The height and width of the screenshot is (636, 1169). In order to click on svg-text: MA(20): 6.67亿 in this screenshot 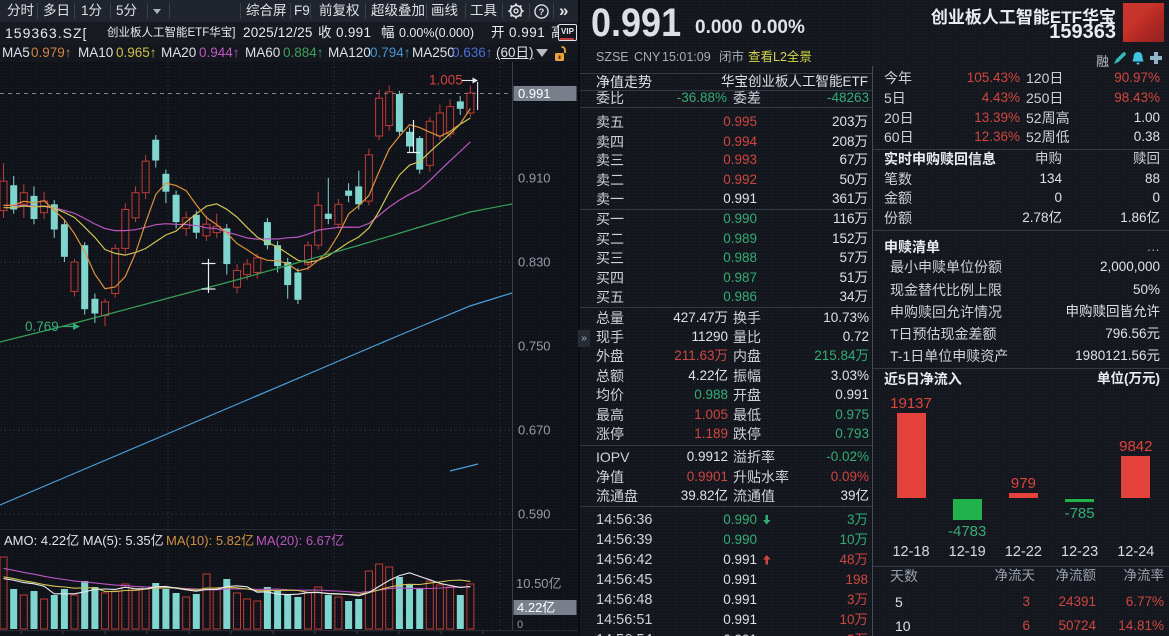, I will do `click(300, 540)`.